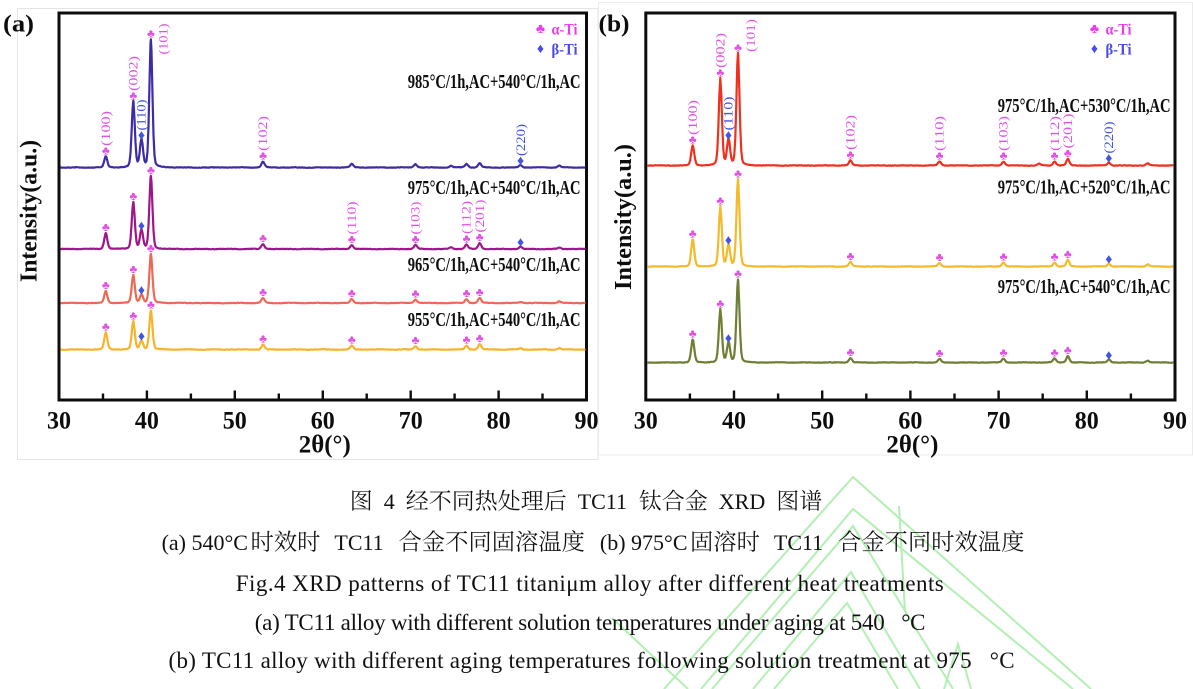 This screenshot has width=1193, height=689. I want to click on svg-text: (a), so click(18, 25).